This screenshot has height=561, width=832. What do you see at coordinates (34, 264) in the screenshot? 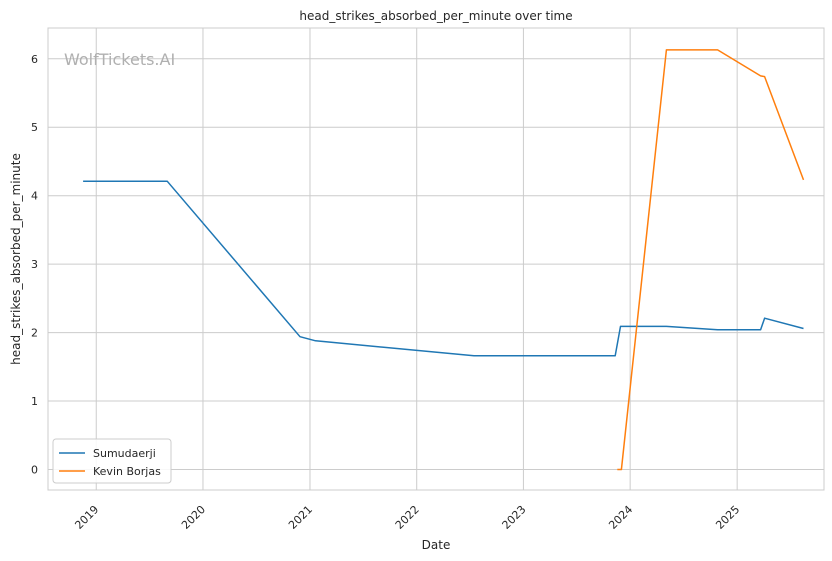
I see `y-tick-label: 3` at bounding box center [34, 264].